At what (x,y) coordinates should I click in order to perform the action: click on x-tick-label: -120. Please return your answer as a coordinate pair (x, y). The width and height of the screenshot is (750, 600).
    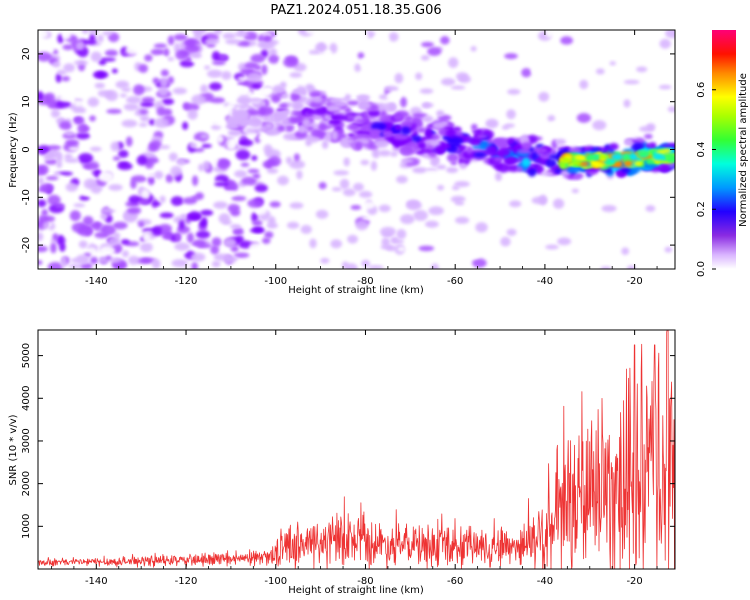
    Looking at the image, I should click on (186, 281).